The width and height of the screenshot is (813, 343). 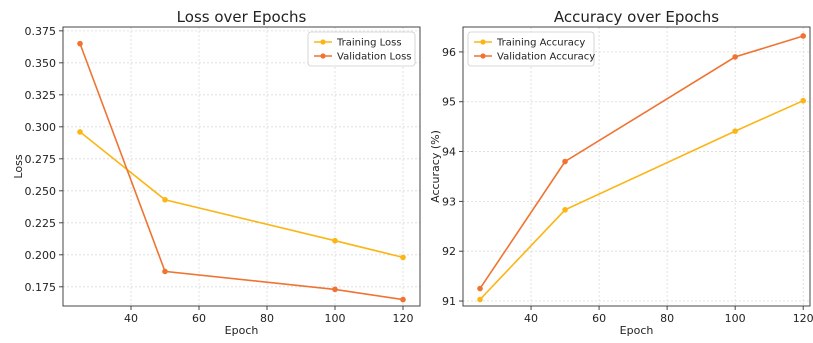 What do you see at coordinates (41, 95) in the screenshot?
I see `y-tick-label: 0.325` at bounding box center [41, 95].